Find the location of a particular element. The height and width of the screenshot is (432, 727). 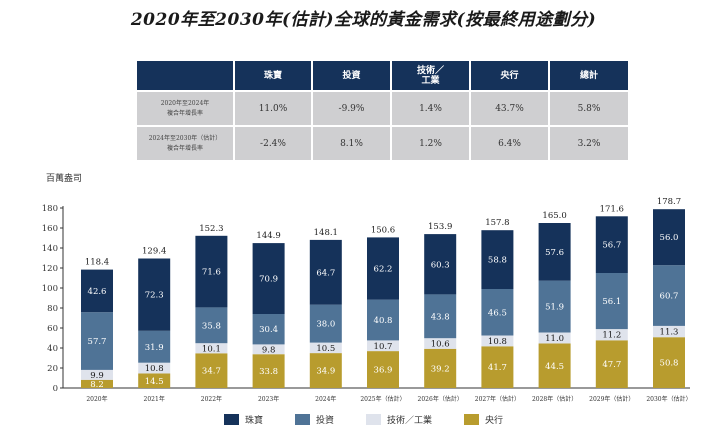

y-tick-label: 100 is located at coordinates (50, 289).